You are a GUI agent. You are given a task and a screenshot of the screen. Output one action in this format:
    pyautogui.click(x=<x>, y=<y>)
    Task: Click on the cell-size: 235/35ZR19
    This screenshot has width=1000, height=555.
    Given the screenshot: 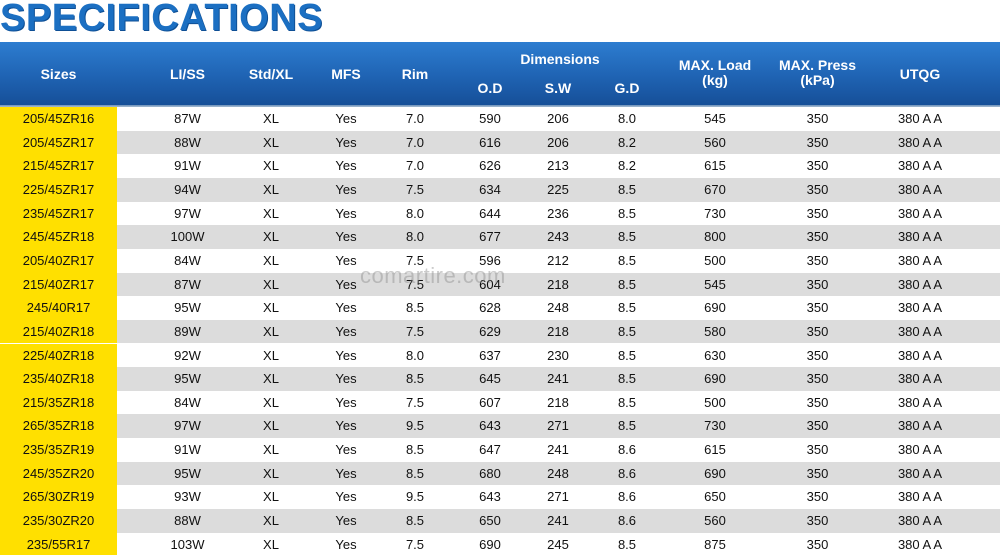 What is the action you would take?
    pyautogui.click(x=58, y=450)
    